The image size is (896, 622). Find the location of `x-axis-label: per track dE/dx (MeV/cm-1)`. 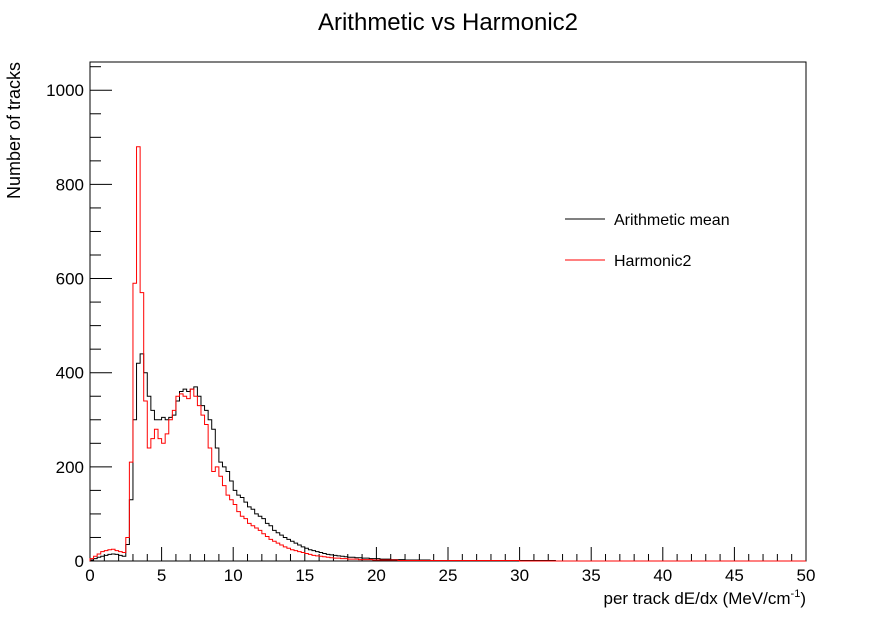

x-axis-label: per track dE/dx (MeV/cm-1) is located at coordinates (704, 598).